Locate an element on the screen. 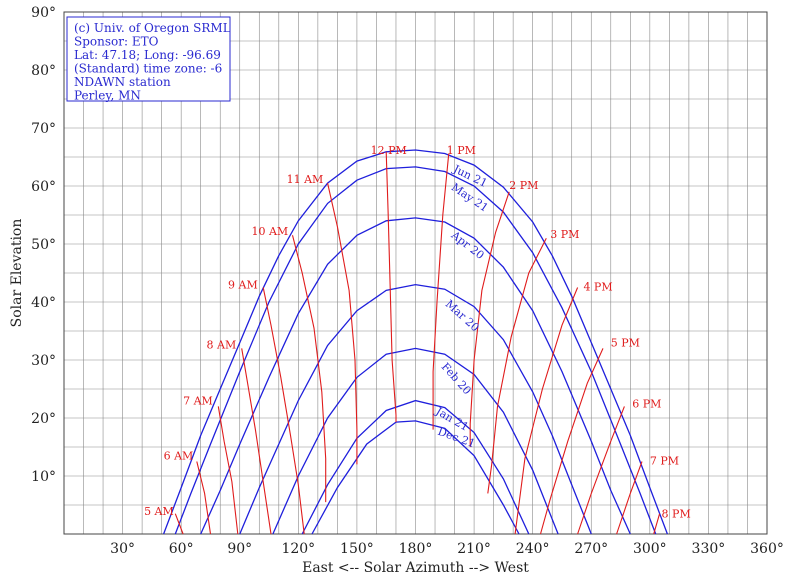 The width and height of the screenshot is (791, 581). info-box-frame is located at coordinates (148, 59).